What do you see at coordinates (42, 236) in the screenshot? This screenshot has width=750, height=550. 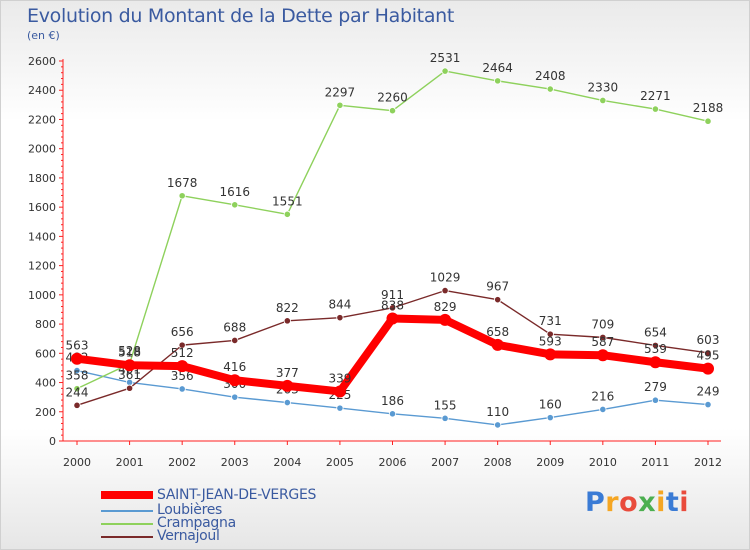 I see `y-tick-label: 1400` at bounding box center [42, 236].